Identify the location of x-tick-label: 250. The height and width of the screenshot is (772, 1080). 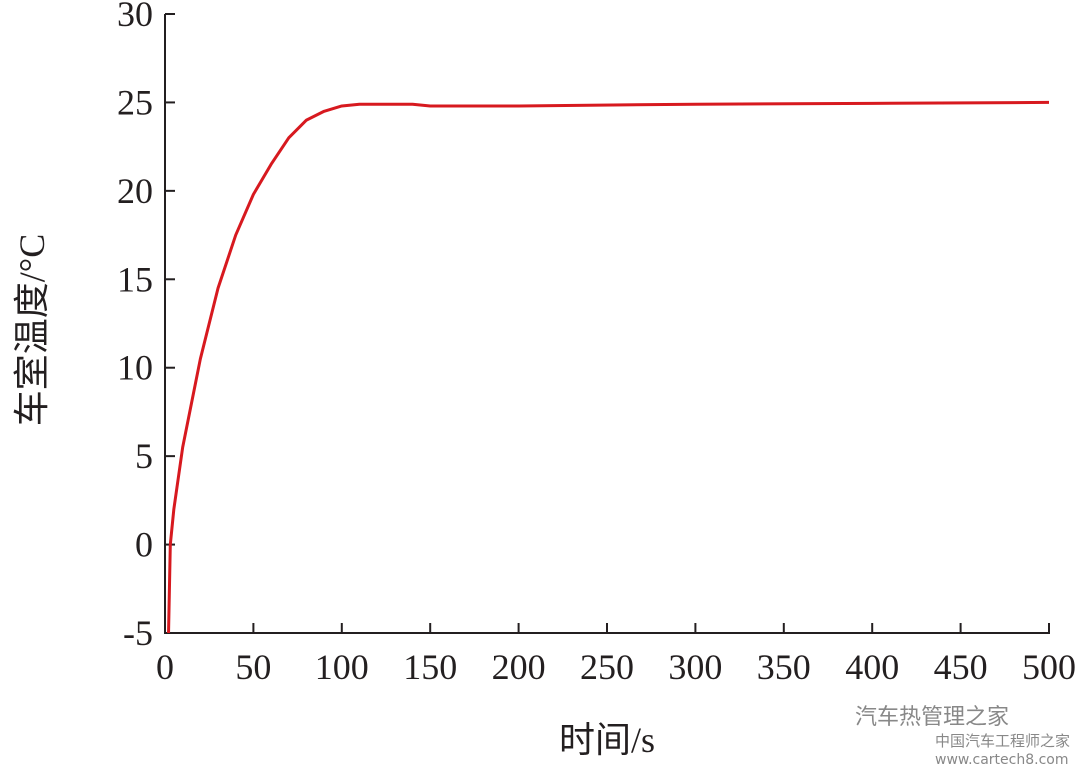
(607, 667).